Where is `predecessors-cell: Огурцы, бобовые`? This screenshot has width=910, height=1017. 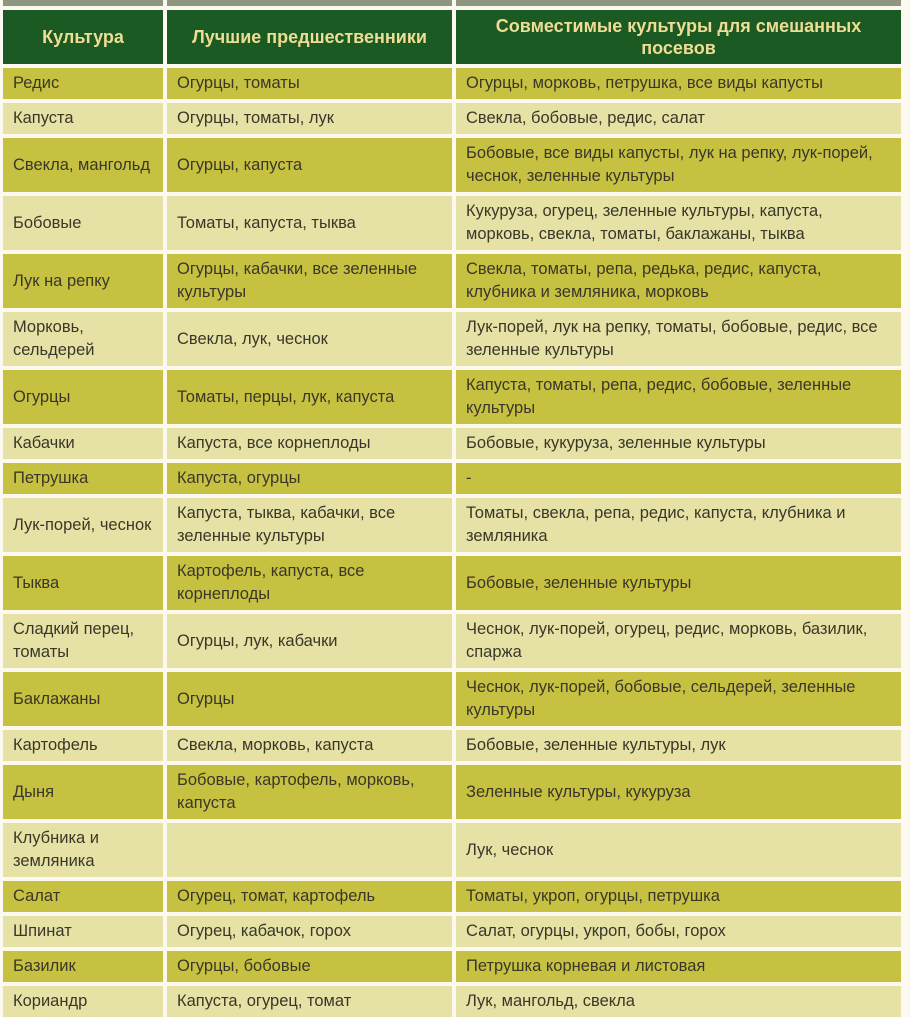 predecessors-cell: Огурцы, бобовые is located at coordinates (309, 966).